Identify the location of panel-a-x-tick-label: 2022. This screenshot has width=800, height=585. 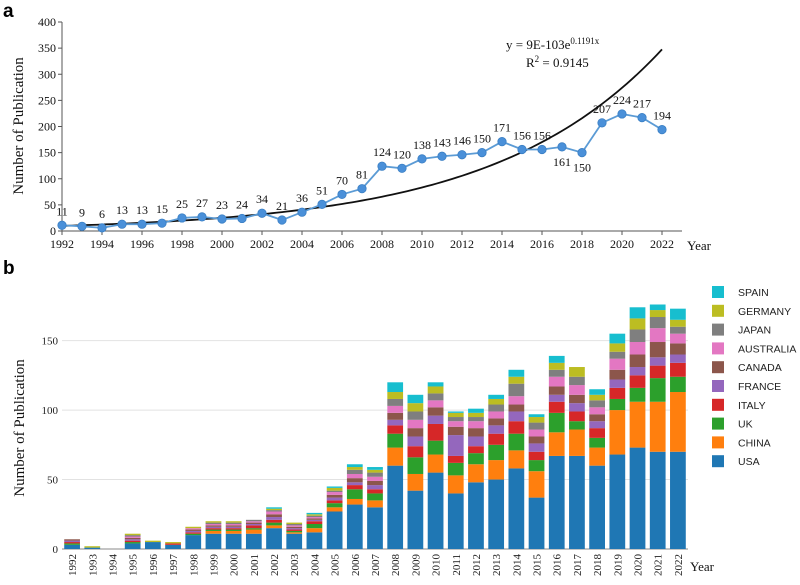
(662, 244).